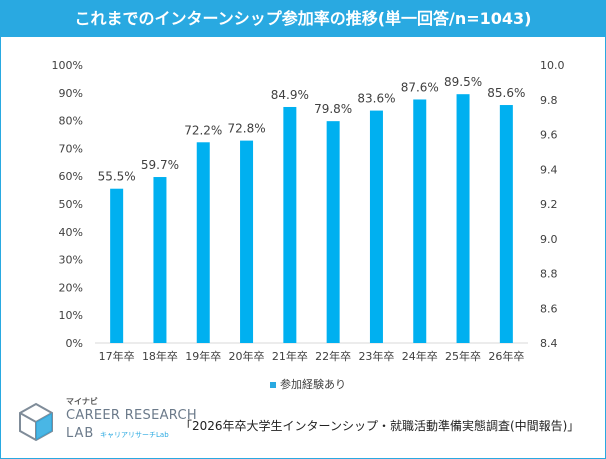 The height and width of the screenshot is (459, 606). I want to click on cube-logo-icon, so click(36, 422).